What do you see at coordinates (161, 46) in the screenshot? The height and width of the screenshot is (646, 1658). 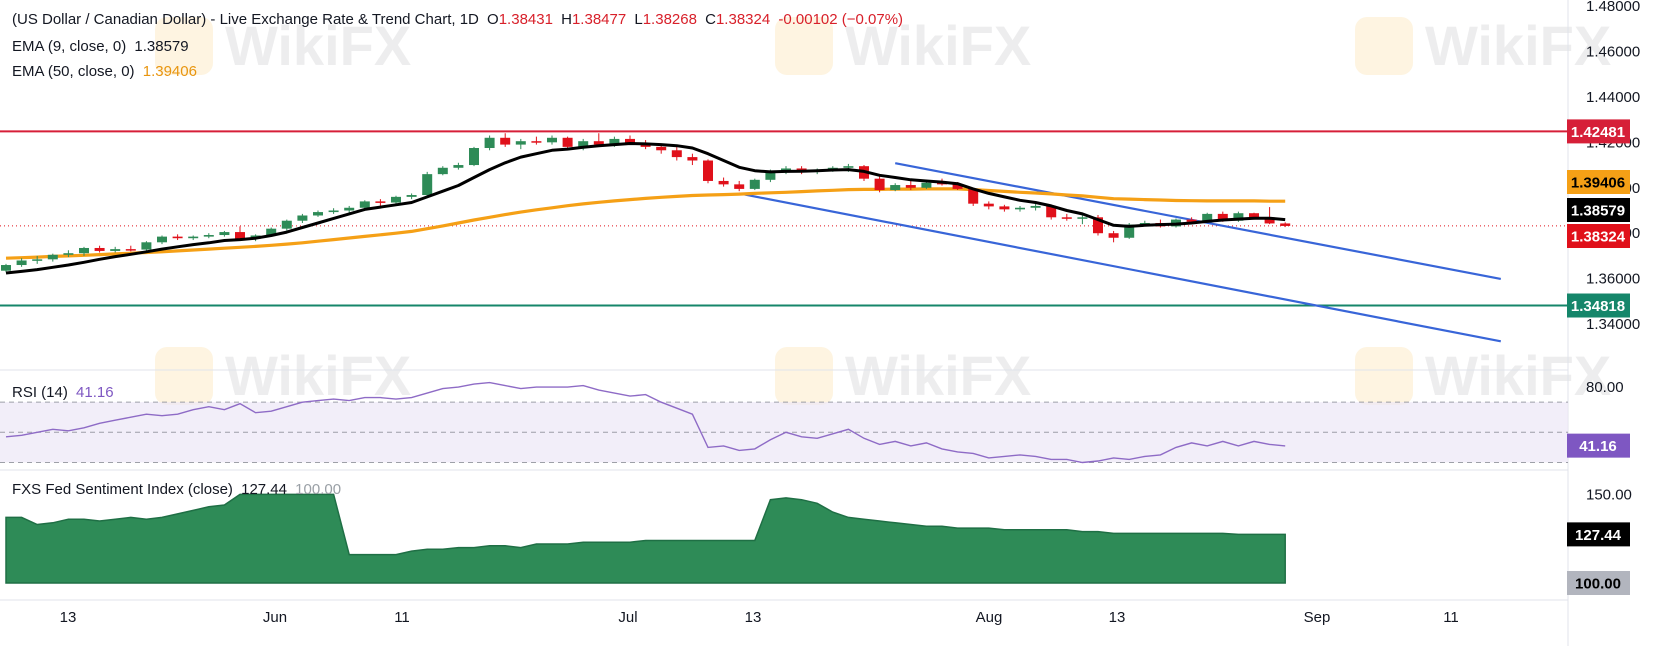 I see `ema9-value: 1.38579` at bounding box center [161, 46].